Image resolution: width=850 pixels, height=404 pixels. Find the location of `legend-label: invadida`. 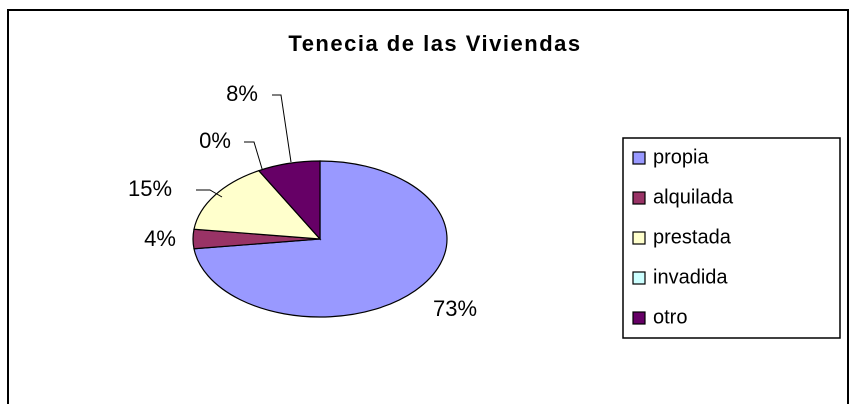

legend-label: invadida is located at coordinates (690, 277).